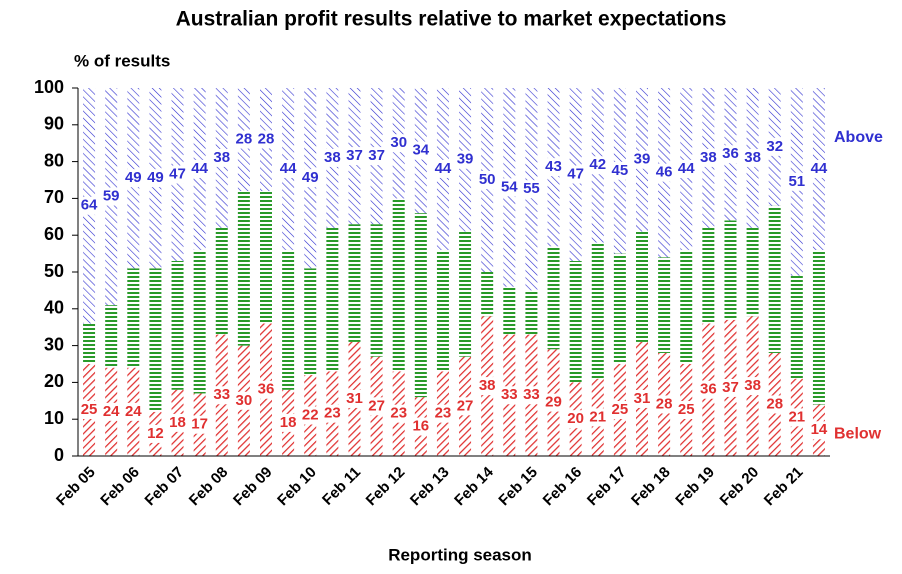 The width and height of the screenshot is (902, 574). What do you see at coordinates (54, 234) in the screenshot?
I see `y-tick-label: 60` at bounding box center [54, 234].